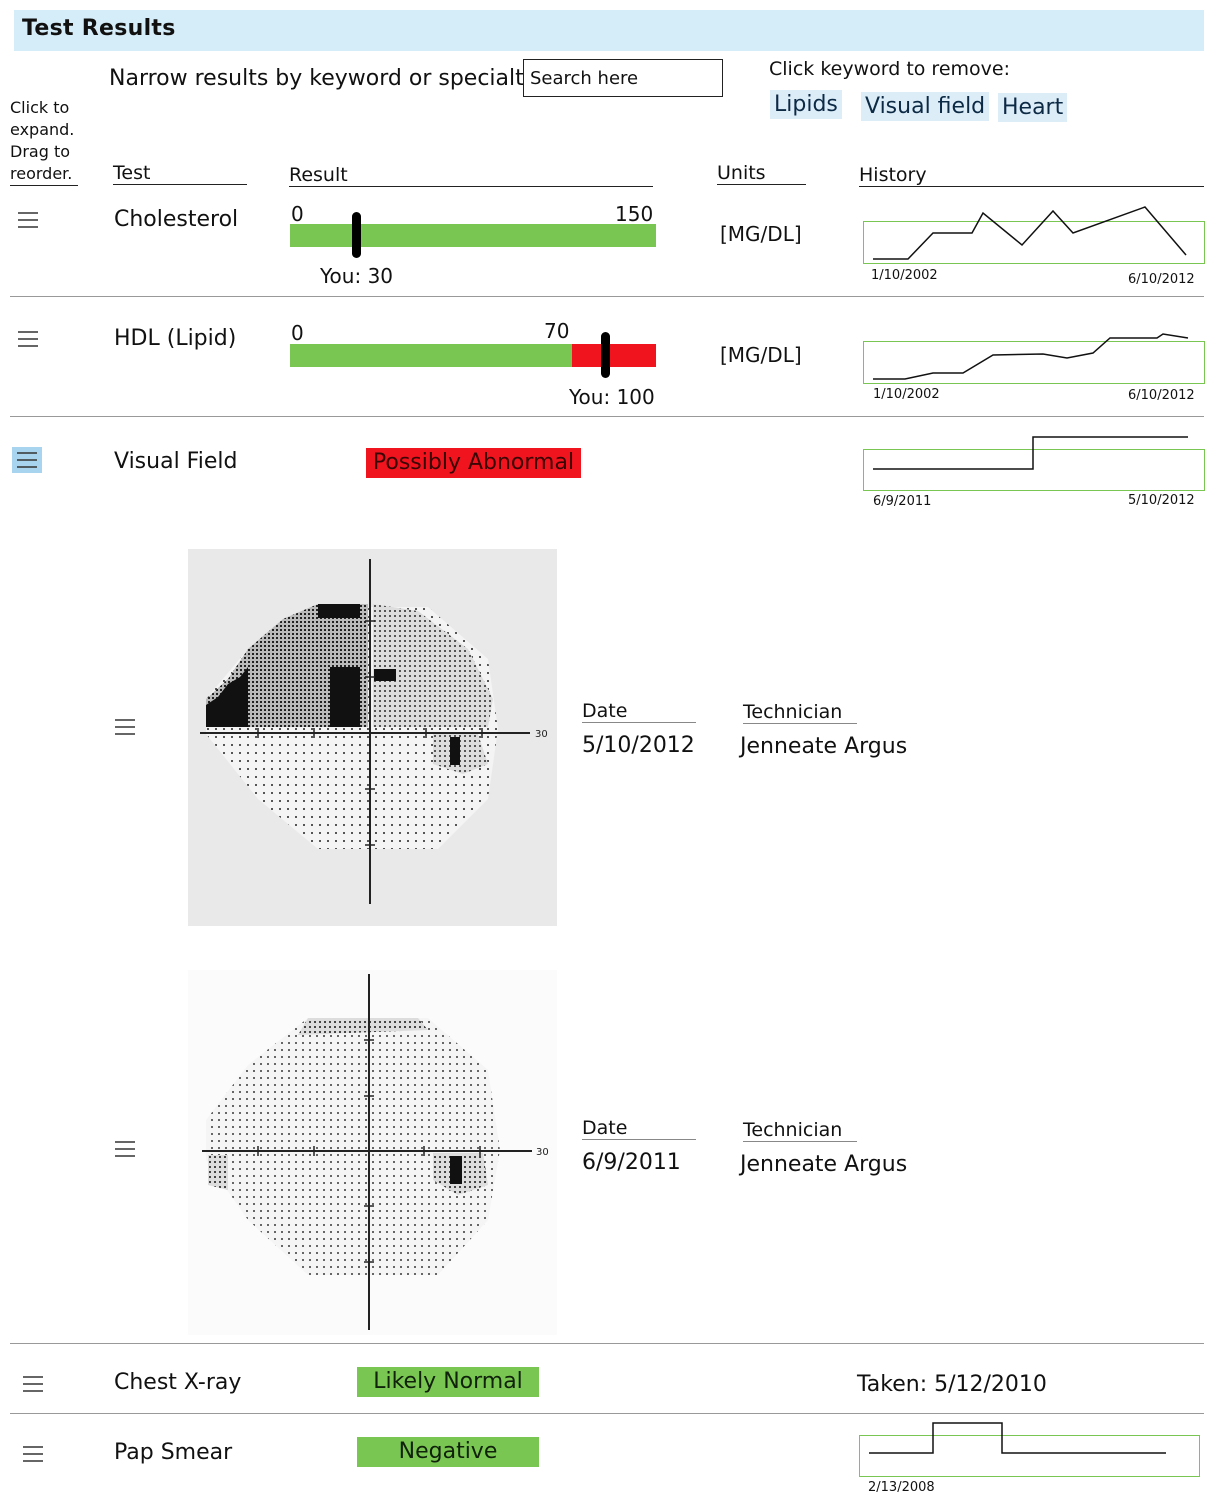  Describe the element at coordinates (634, 214) in the screenshot. I see `range-max-label: 150` at that location.